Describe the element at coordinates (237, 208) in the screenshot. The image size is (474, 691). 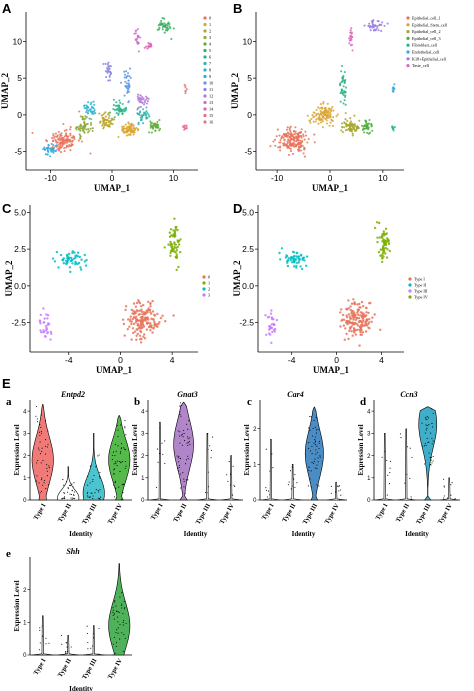
I see `panel-label-d: D` at that location.